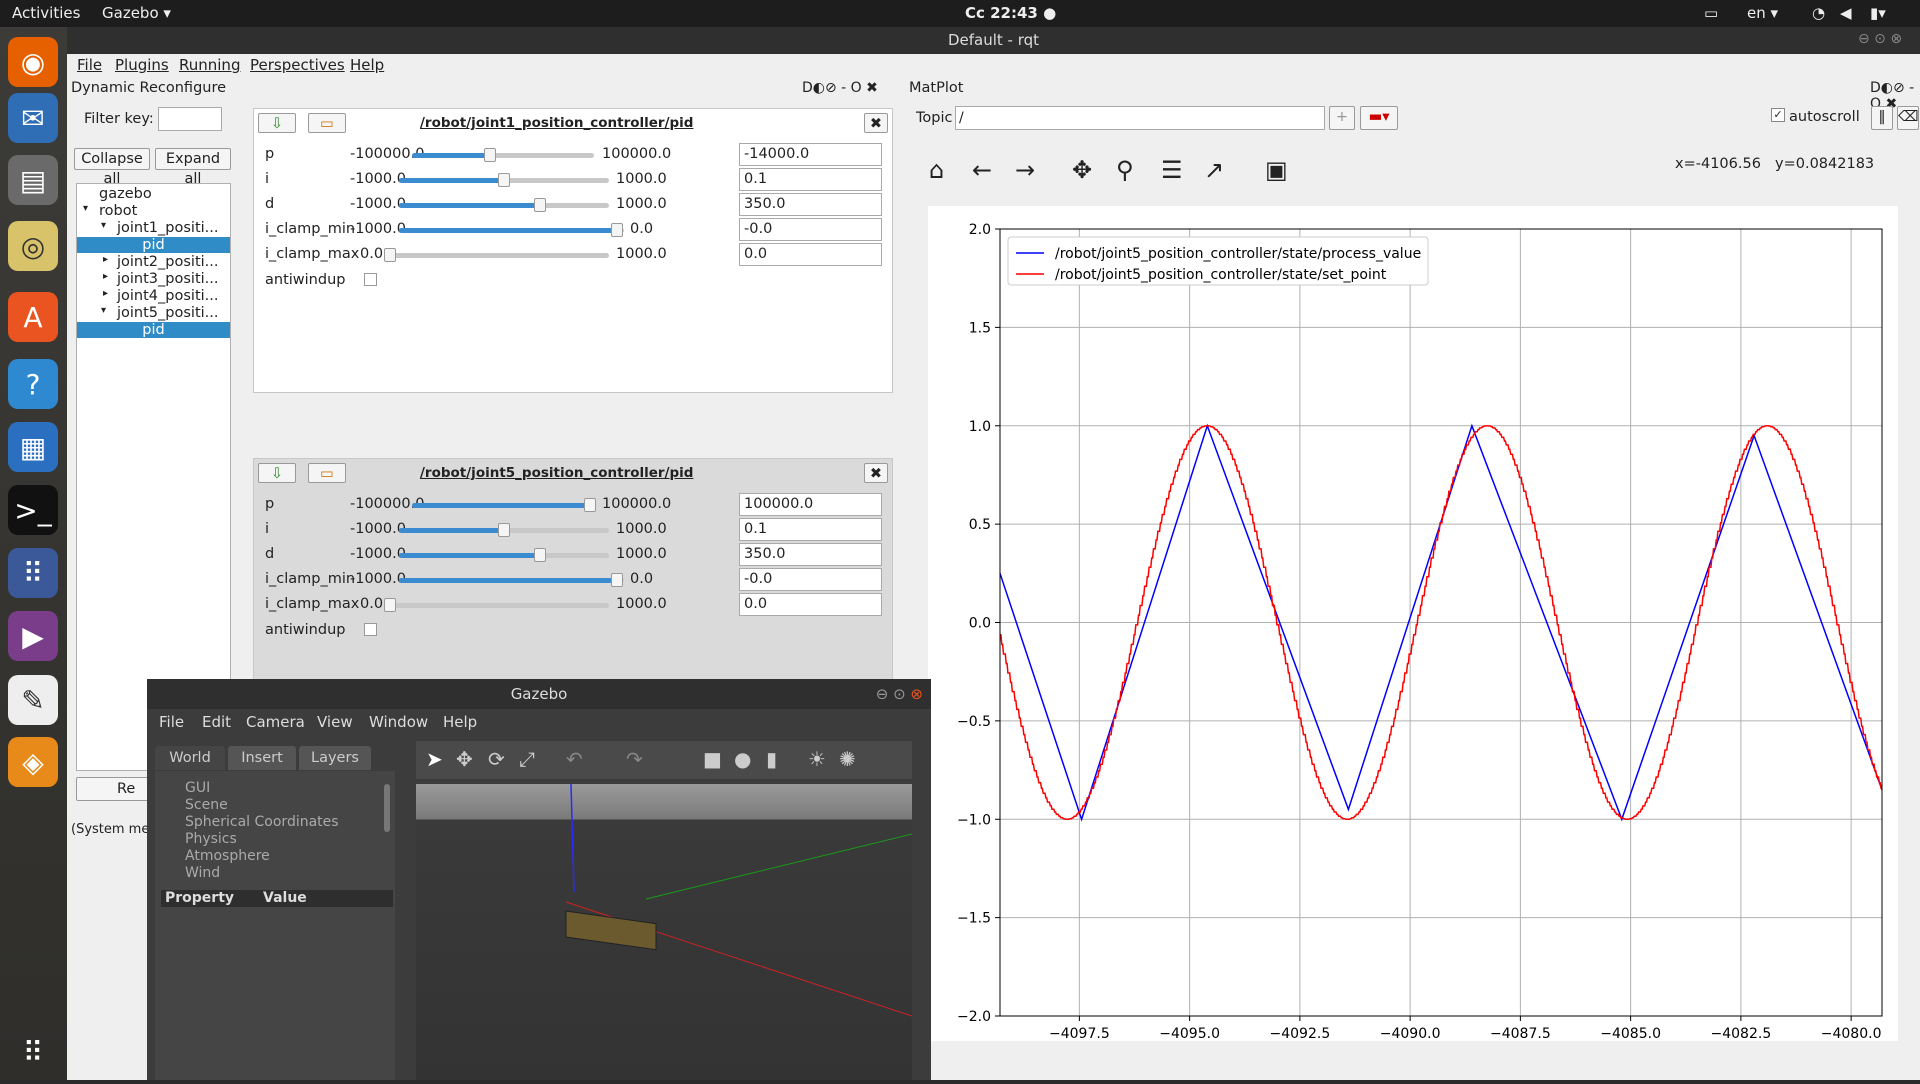  Describe the element at coordinates (33, 62) in the screenshot. I see `firefox-icon: ◉` at that location.